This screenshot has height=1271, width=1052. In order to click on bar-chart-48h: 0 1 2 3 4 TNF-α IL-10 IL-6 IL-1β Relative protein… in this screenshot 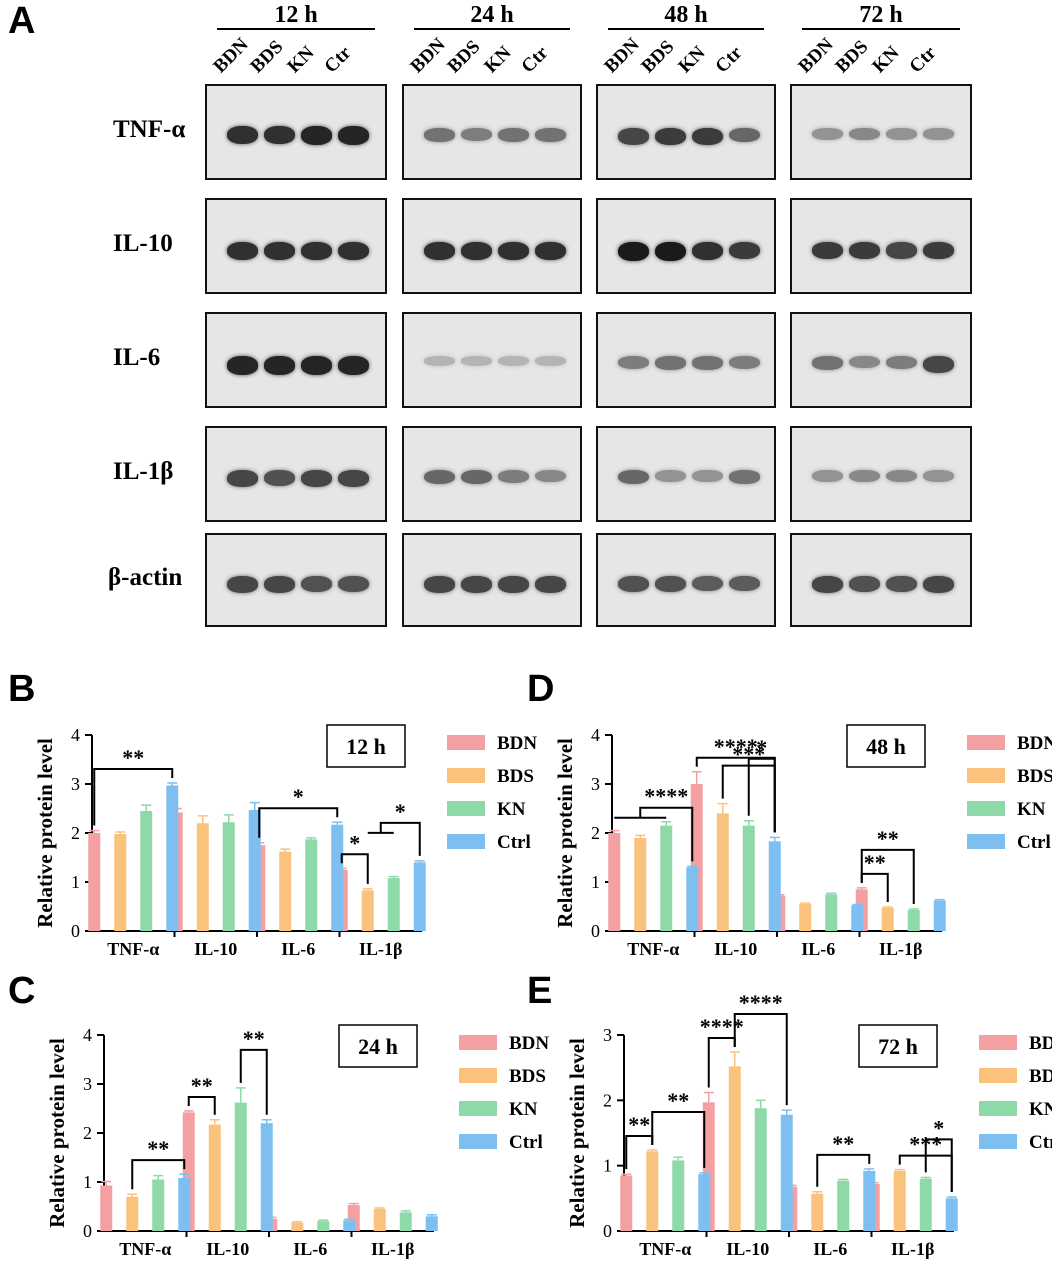, I will do `click(802, 841)`.